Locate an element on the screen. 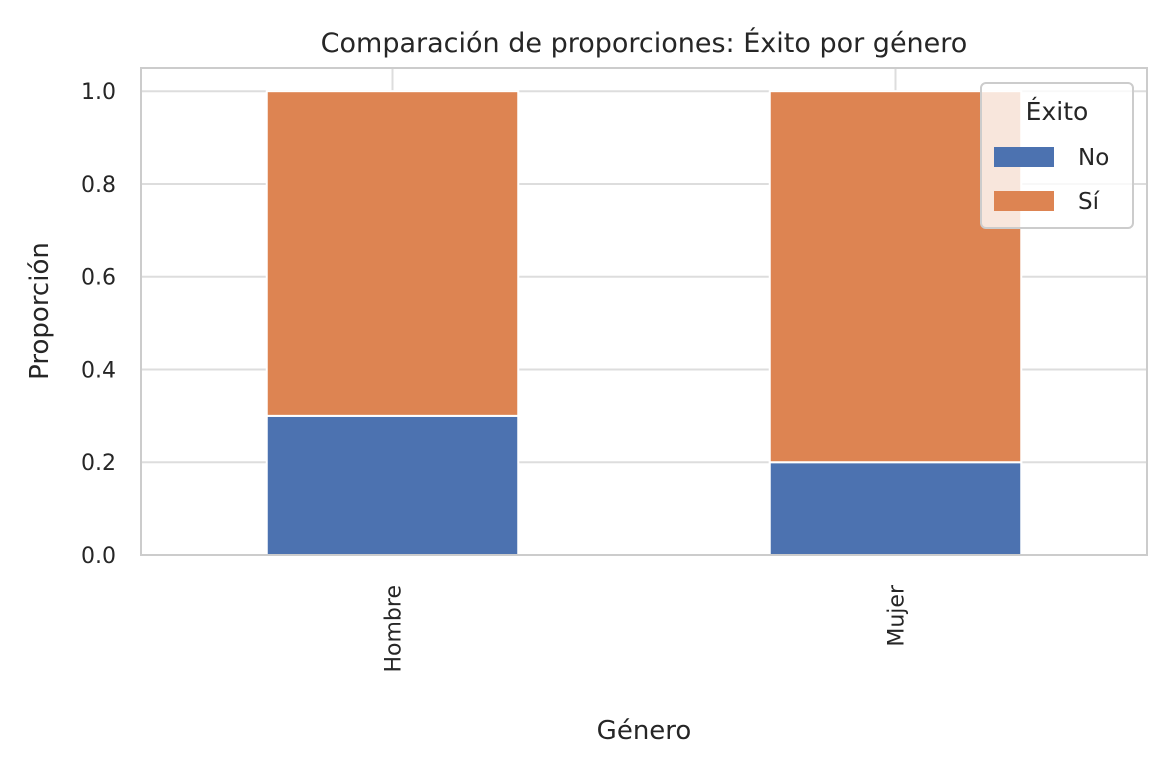 The height and width of the screenshot is (768, 1168). x-tick-label: Mujer is located at coordinates (897, 615).